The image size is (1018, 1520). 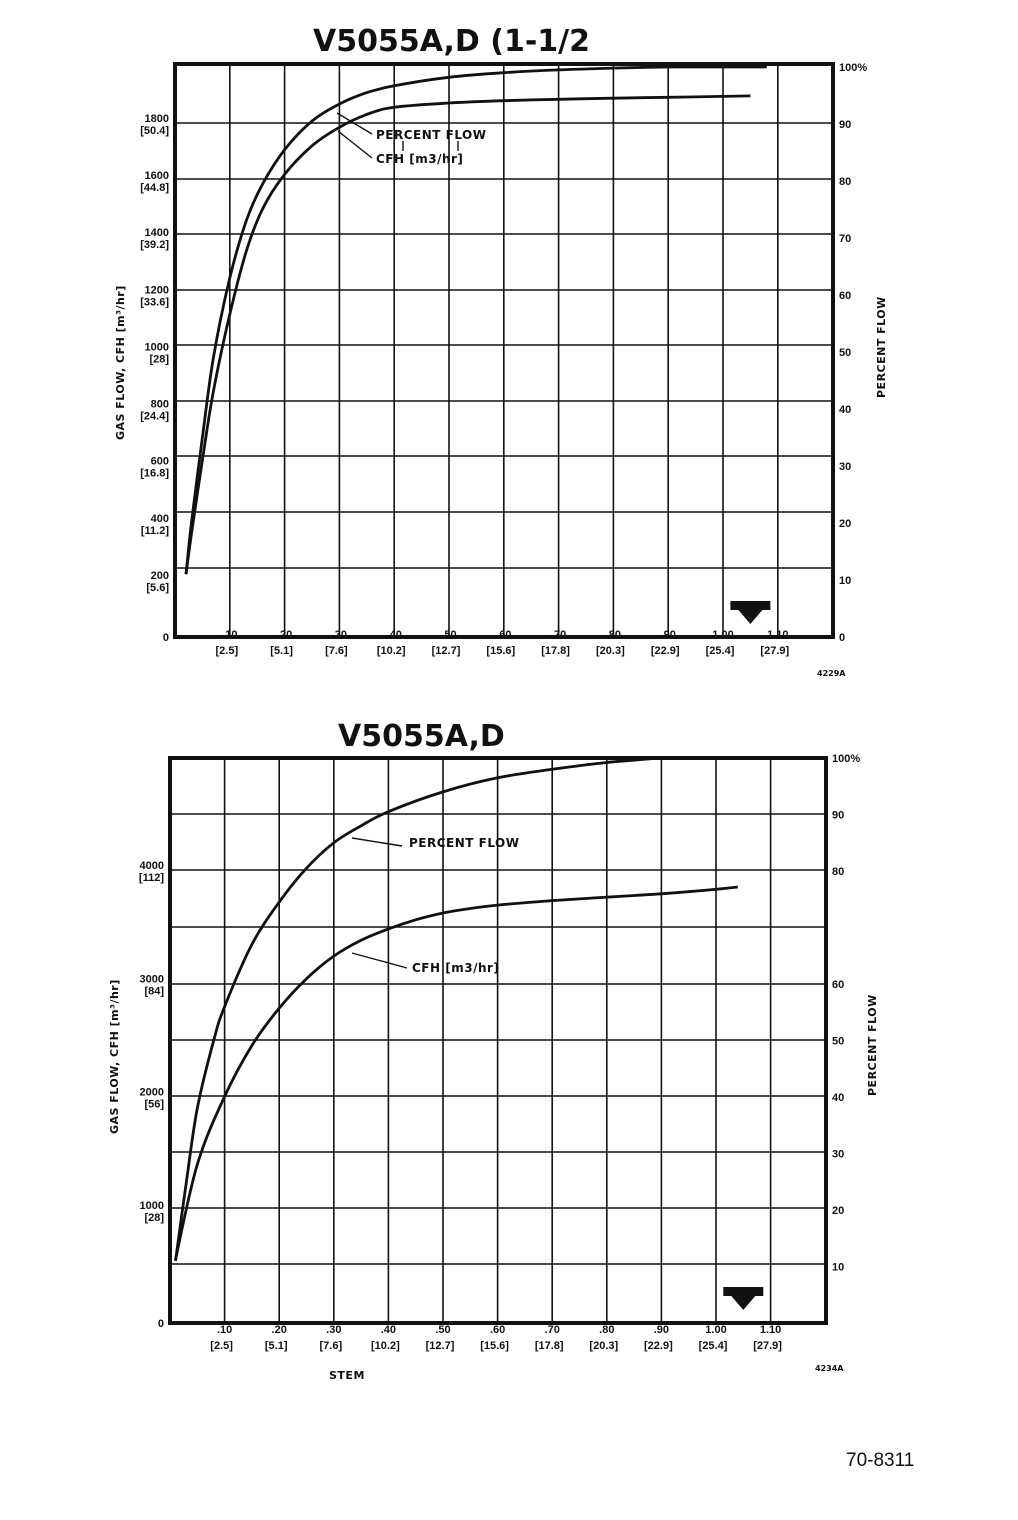 I want to click on chart2-x-tick-label: 1.10, so click(x=770, y=1330).